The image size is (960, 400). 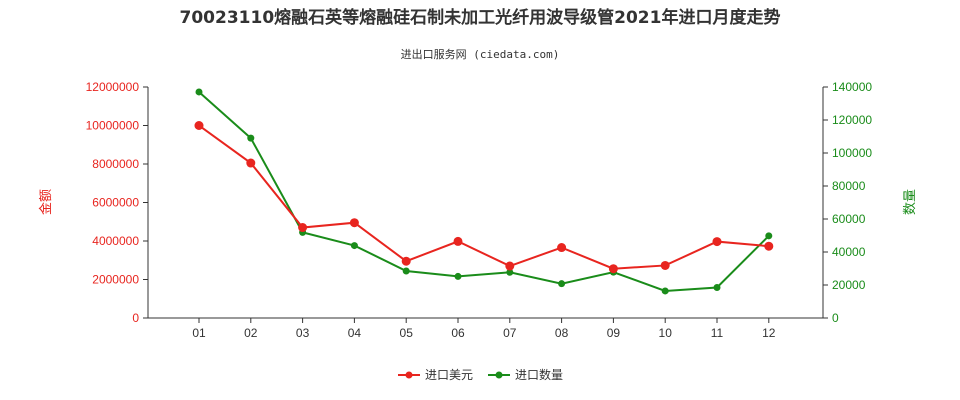 What do you see at coordinates (480, 17) in the screenshot?
I see `chart-title: 70023110熔融石英等熔融硅石制未加工光纤用波导级管2021年进口月度走势` at bounding box center [480, 17].